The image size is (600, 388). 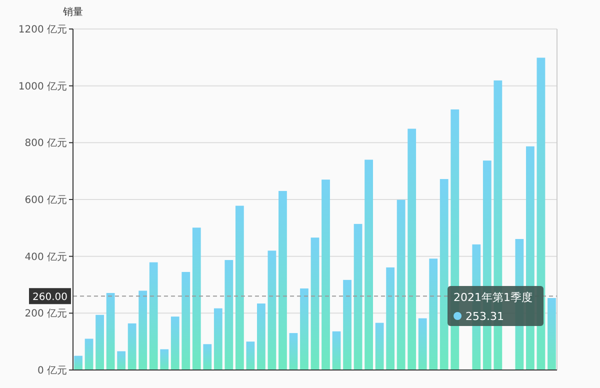 What do you see at coordinates (72, 12) in the screenshot?
I see `y-axis-title: 销量` at bounding box center [72, 12].